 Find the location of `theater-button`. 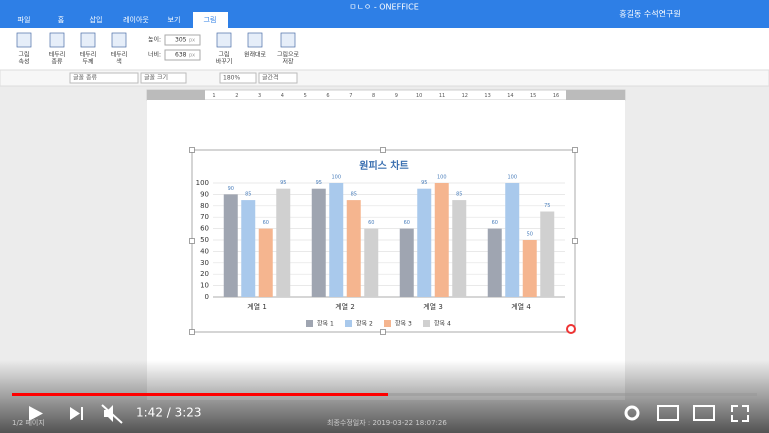

theater-button is located at coordinates (704, 413).